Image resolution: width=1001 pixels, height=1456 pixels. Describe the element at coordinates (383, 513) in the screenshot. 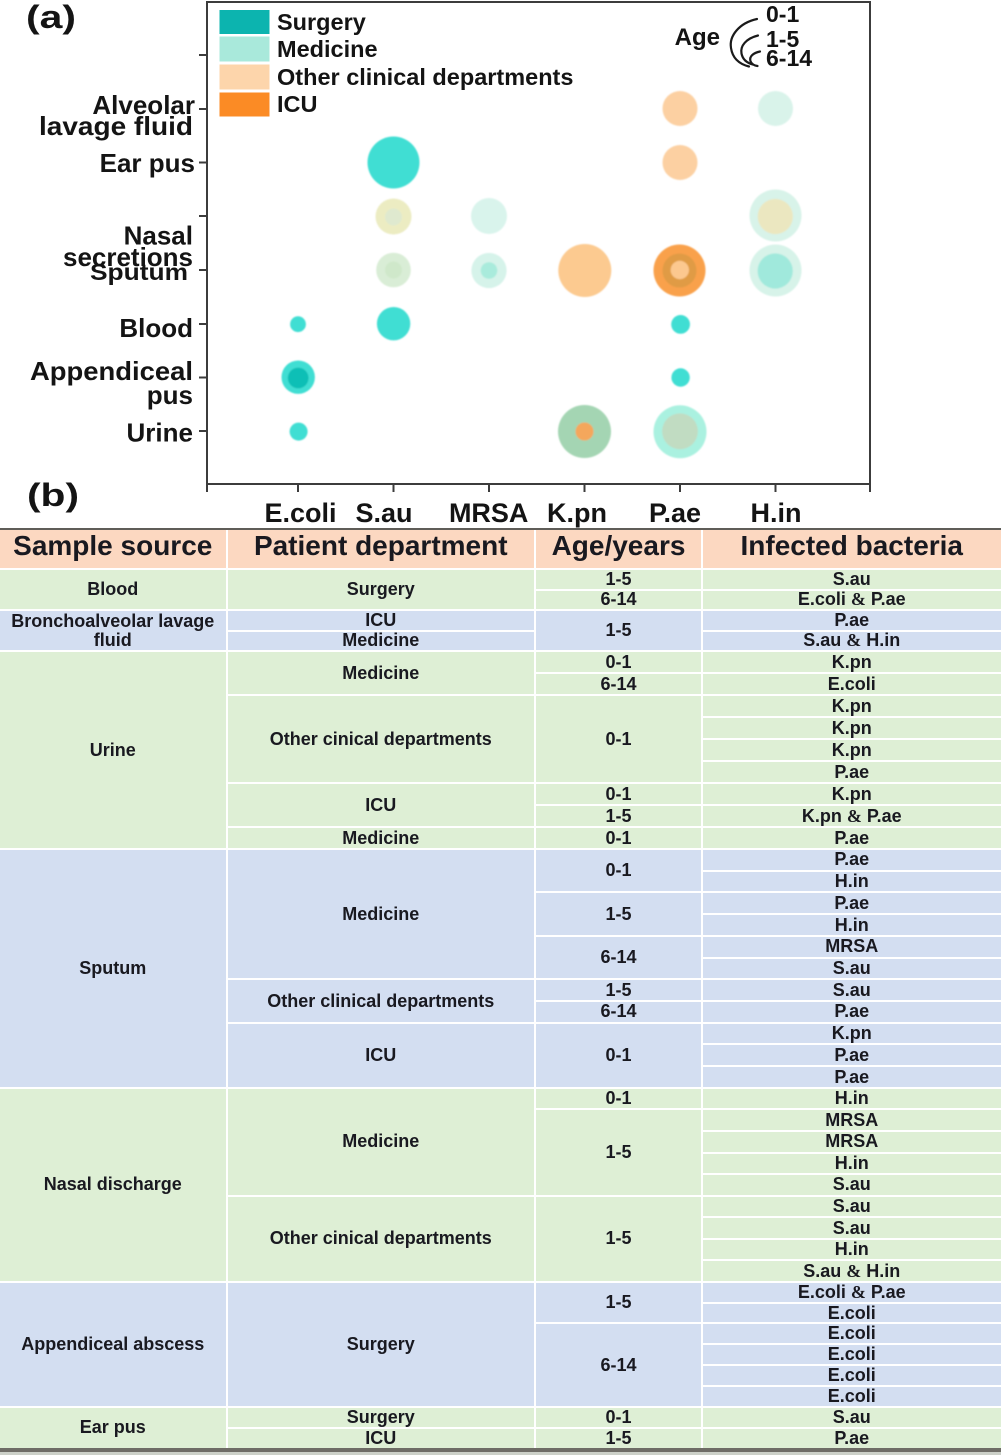

I see `svg-text: S.au` at that location.